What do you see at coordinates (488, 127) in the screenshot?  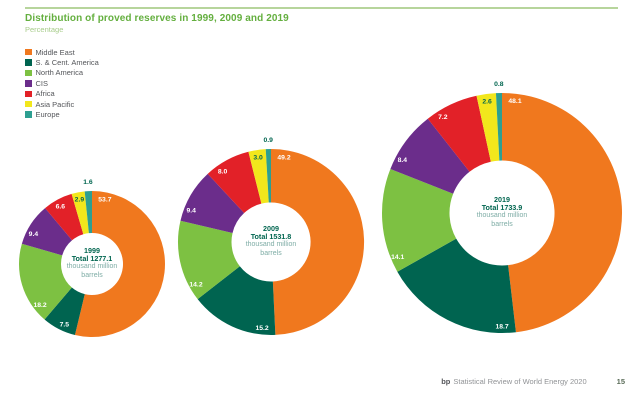 I see `slice-asia-pacific-2019` at bounding box center [488, 127].